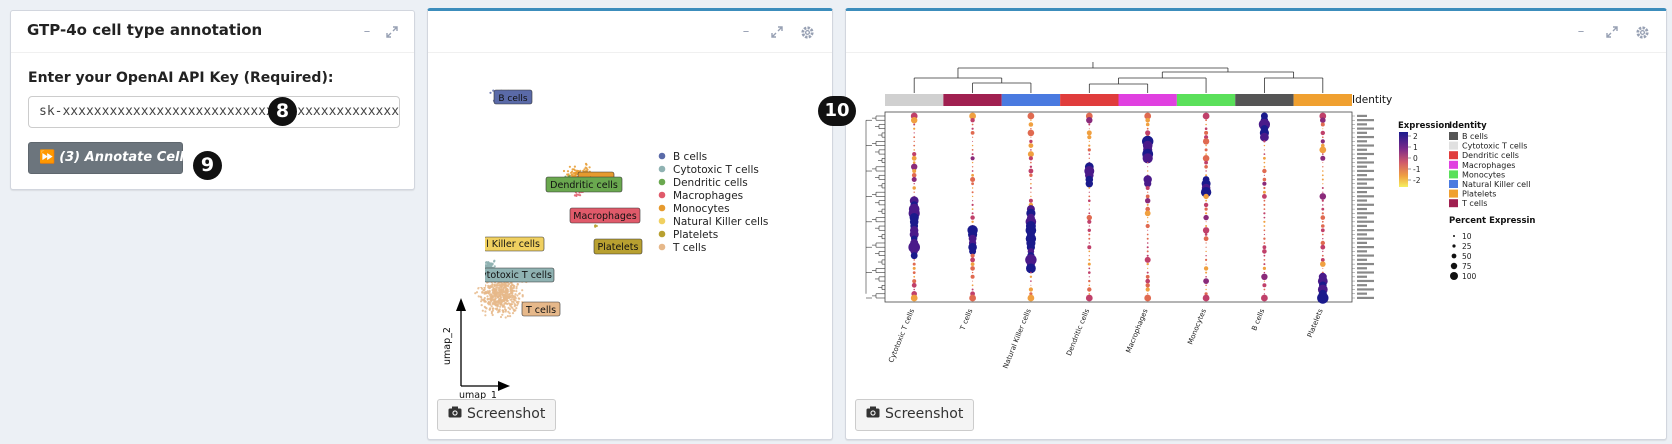 This screenshot has height=444, width=1672. What do you see at coordinates (518, 275) in the screenshot?
I see `umap-cluster-label: ytotoxic T cells` at bounding box center [518, 275].